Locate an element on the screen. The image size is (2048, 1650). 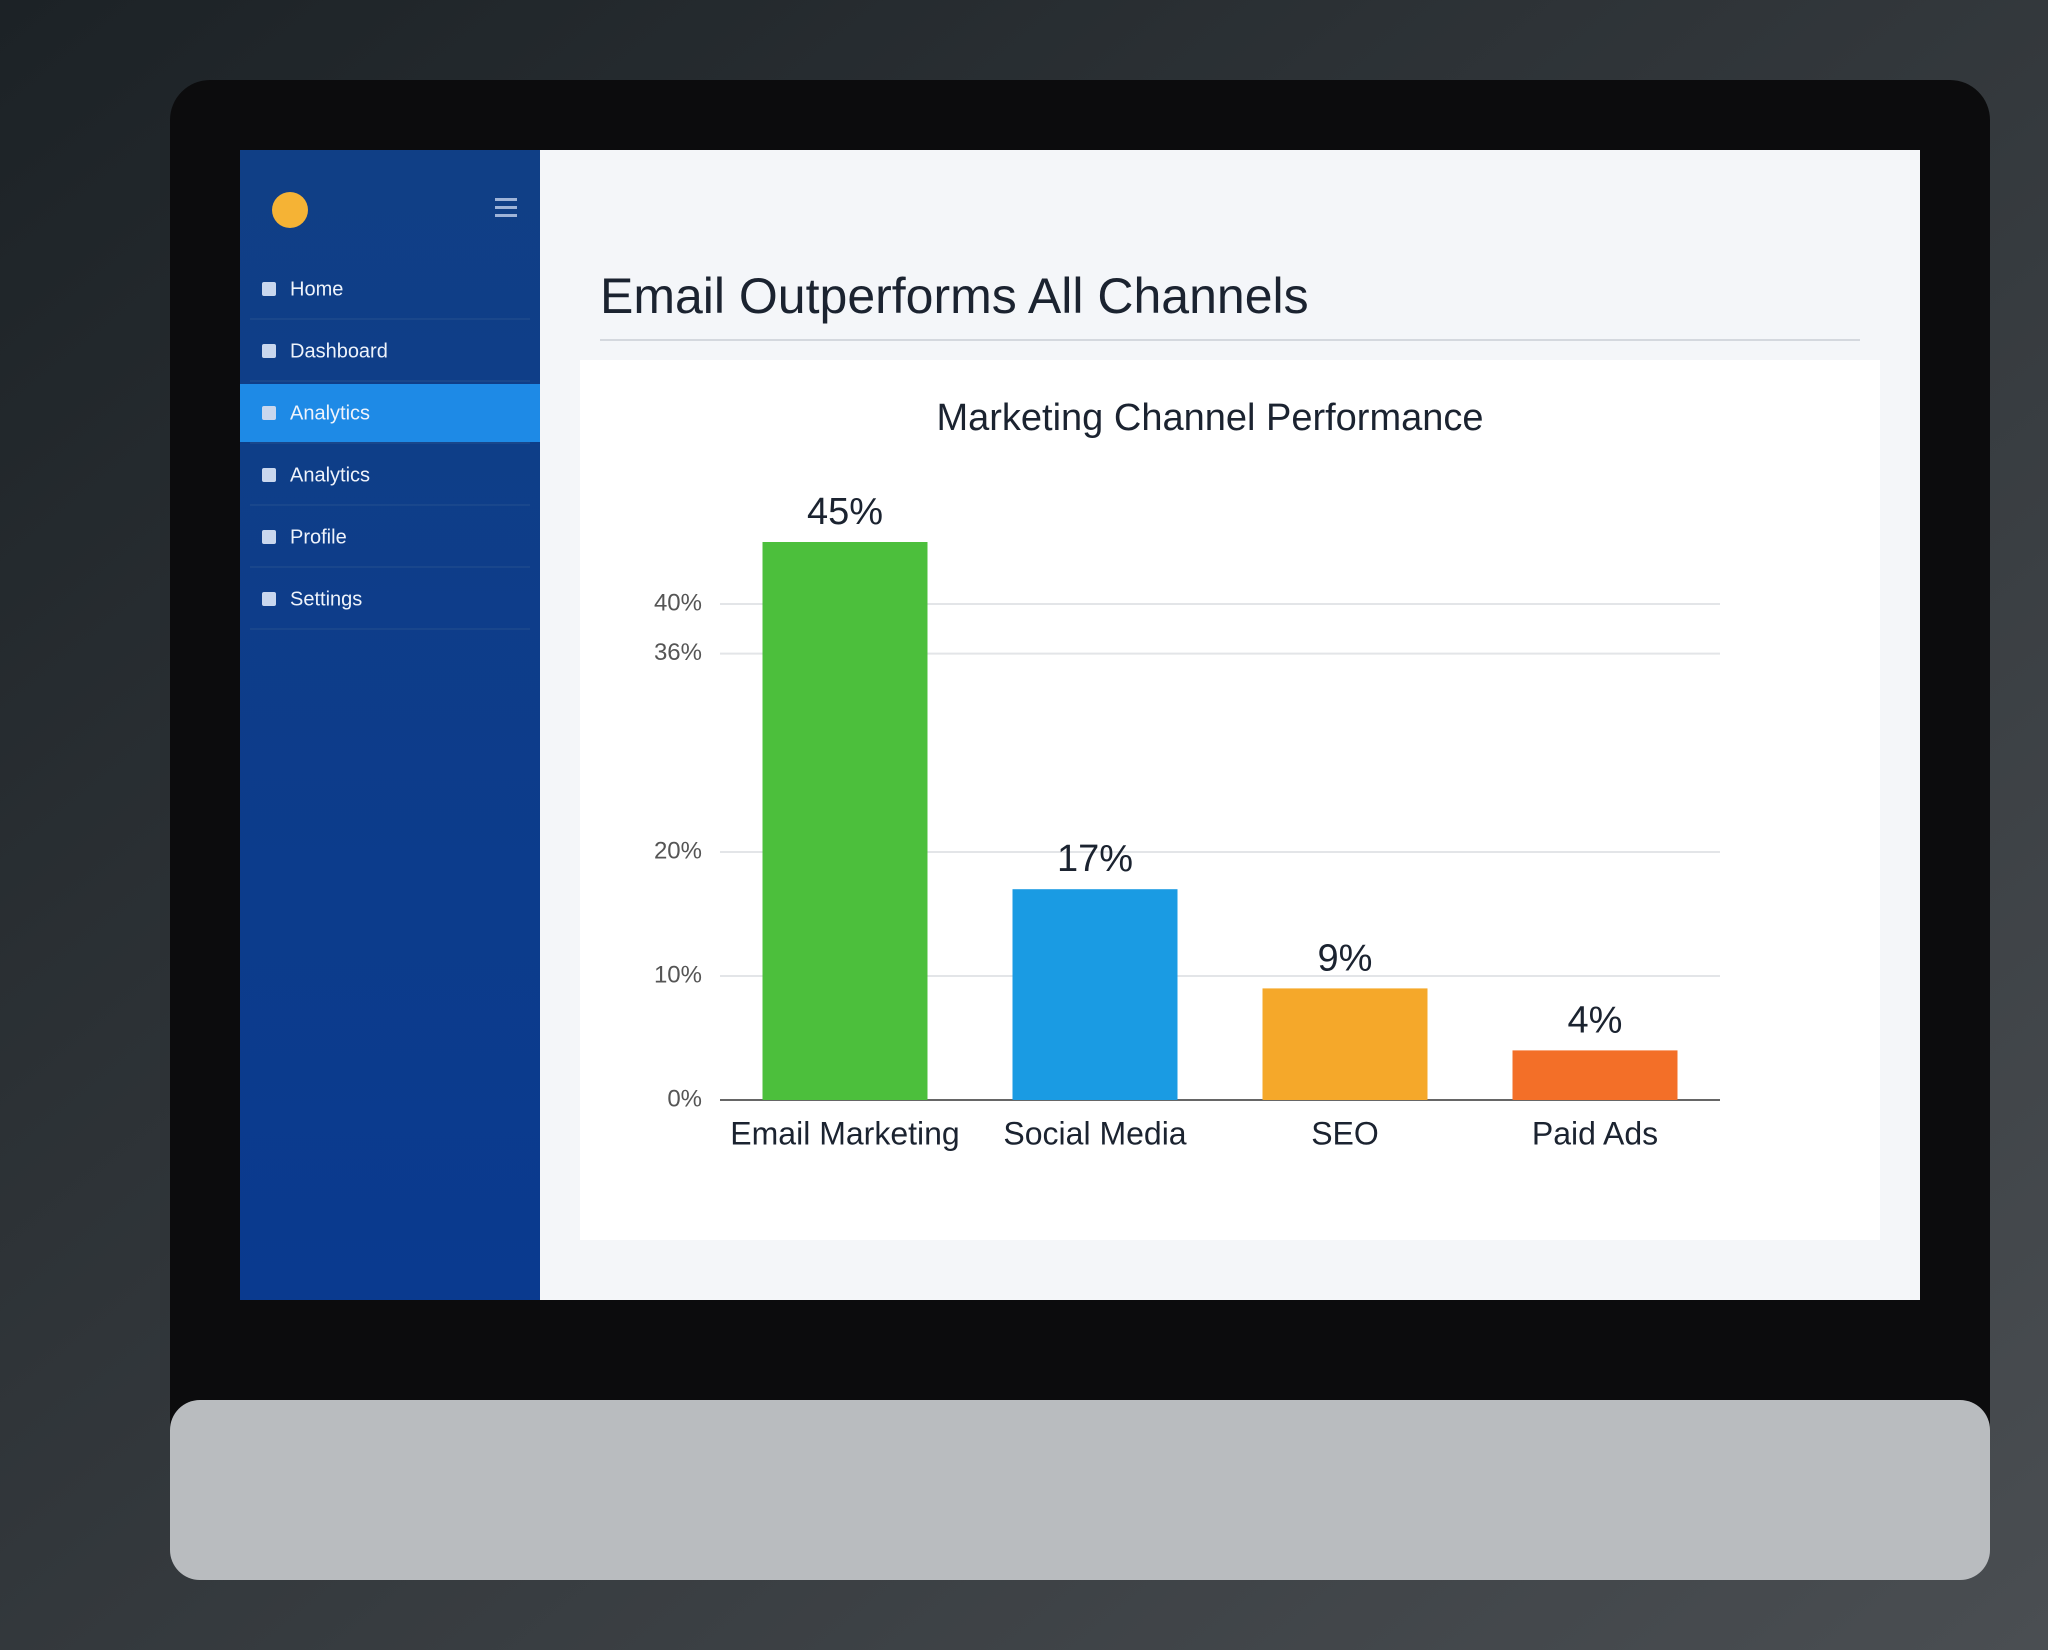
x-tick-label: Paid Ads is located at coordinates (1595, 1133).